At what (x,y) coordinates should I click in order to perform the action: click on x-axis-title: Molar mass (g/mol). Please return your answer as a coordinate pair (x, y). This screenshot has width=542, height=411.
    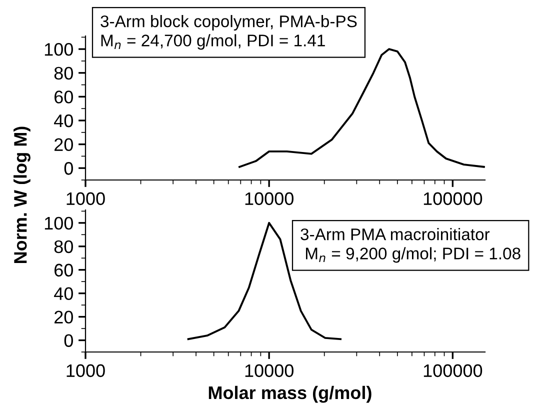
    Looking at the image, I should click on (290, 394).